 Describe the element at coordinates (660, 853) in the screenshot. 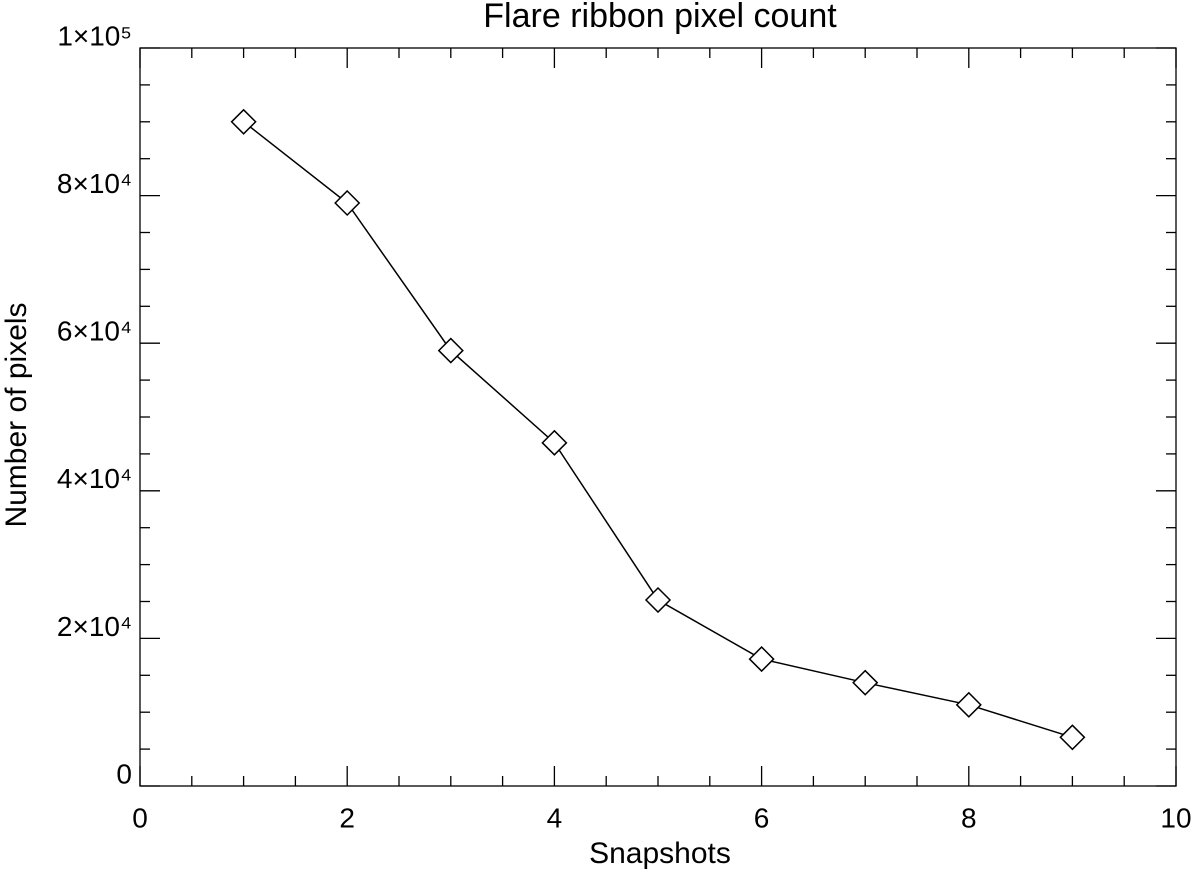

I see `x-axis-label: Snapshots` at that location.